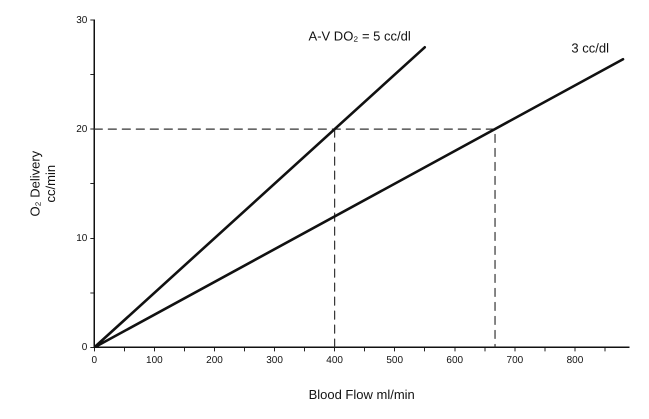 The width and height of the screenshot is (649, 419). I want to click on x-tick-label: 800, so click(575, 360).